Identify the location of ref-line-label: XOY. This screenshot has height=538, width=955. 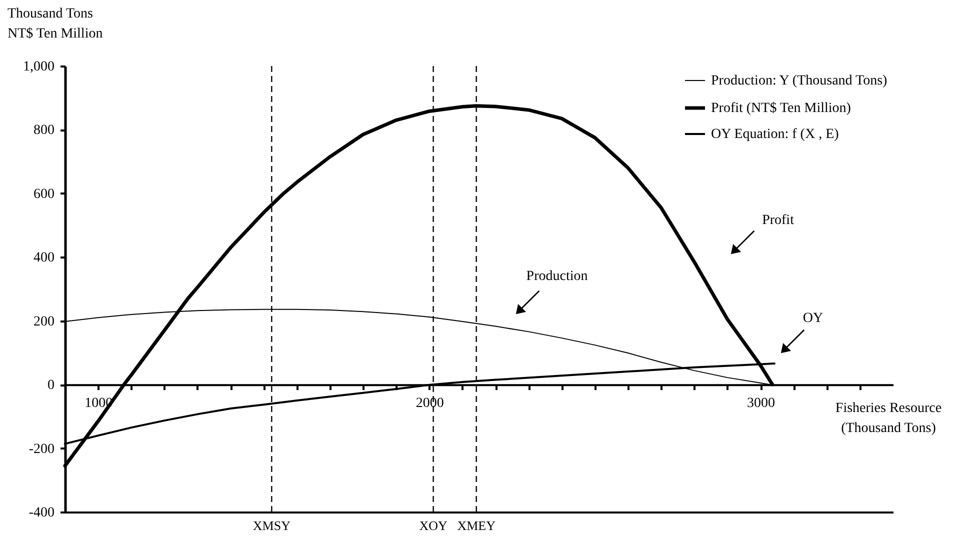
(433, 525).